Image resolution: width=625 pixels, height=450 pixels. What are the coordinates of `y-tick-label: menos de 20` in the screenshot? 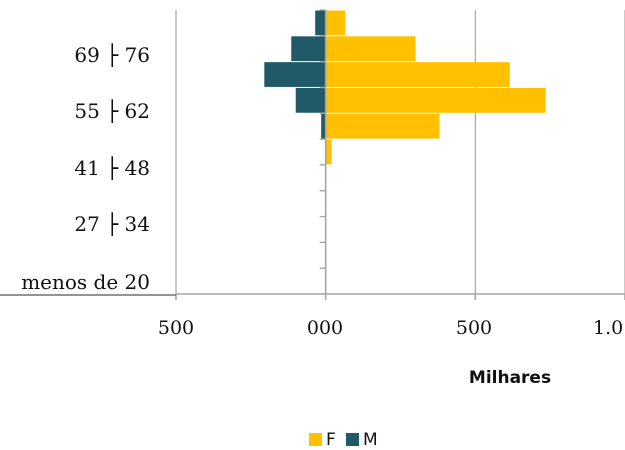 It's located at (85, 282).